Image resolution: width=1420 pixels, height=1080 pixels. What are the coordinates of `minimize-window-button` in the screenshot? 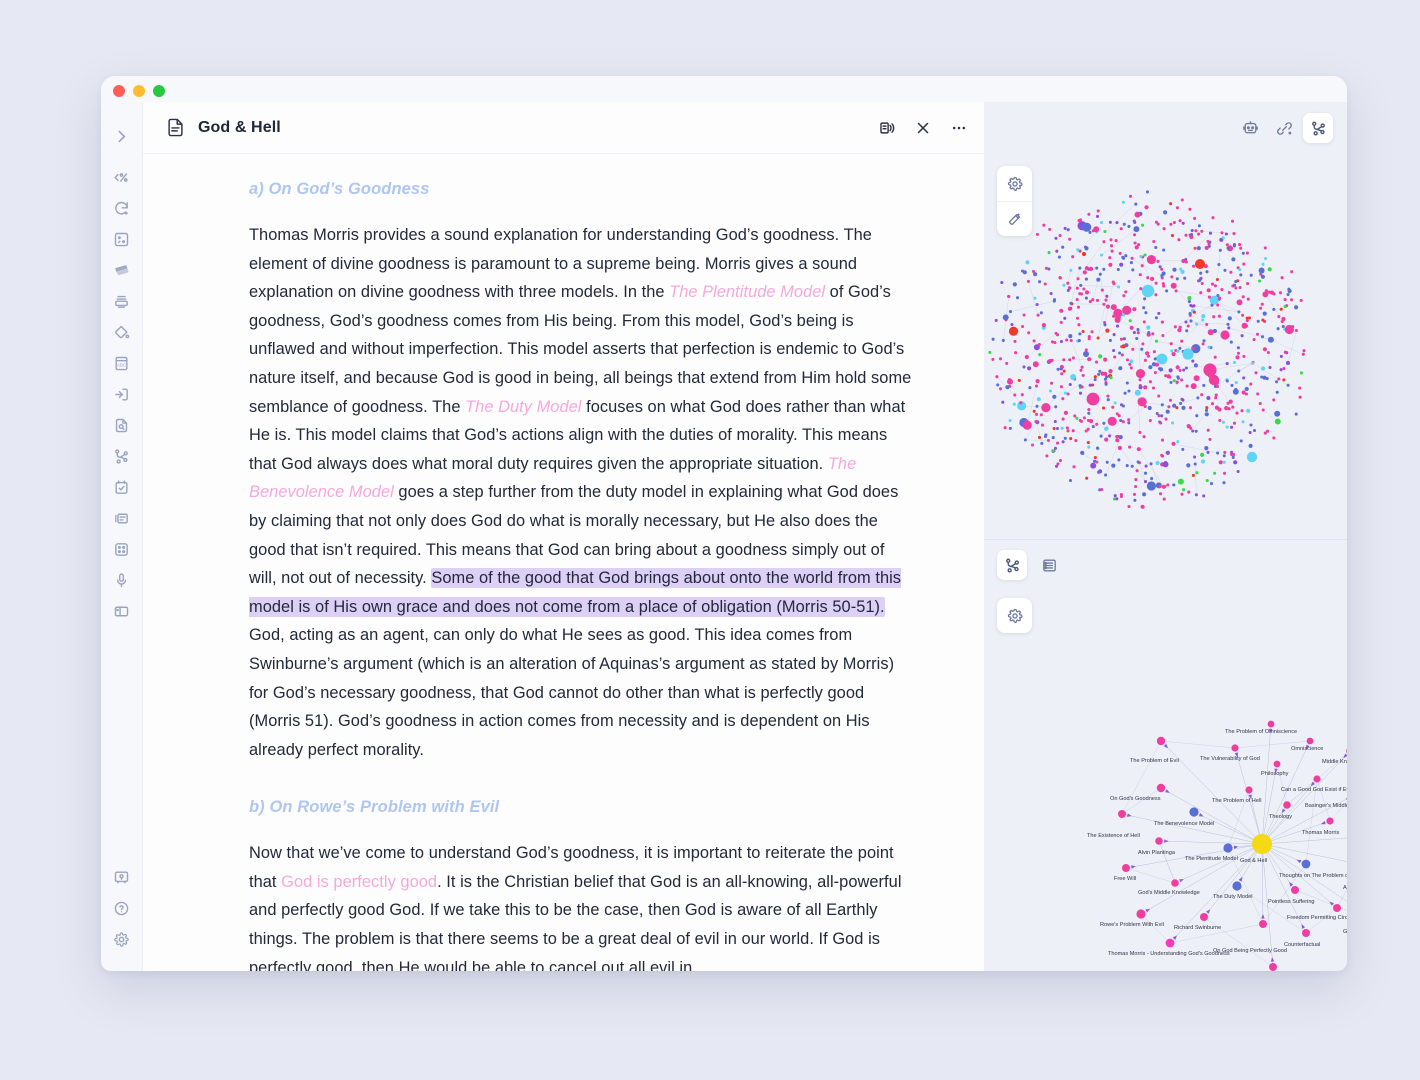 It's located at (139, 91).